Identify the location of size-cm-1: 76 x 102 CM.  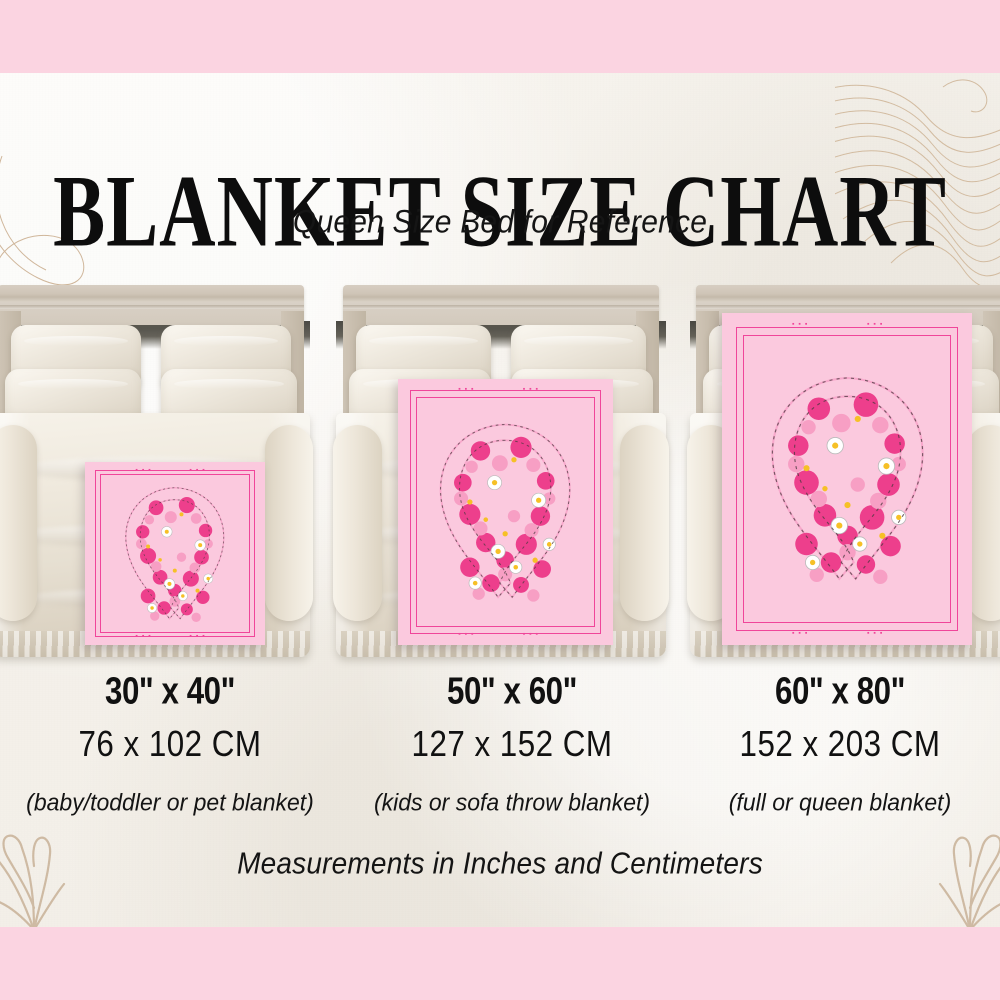
(170, 743).